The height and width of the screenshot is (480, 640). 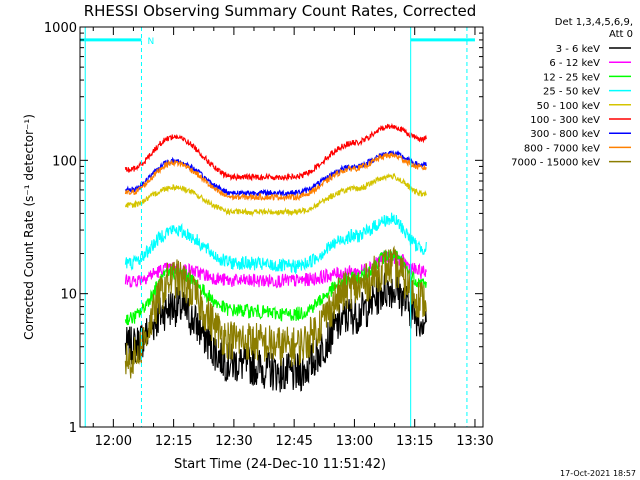 I want to click on timestamp: 17-Oct-2021 18:57, so click(x=598, y=473).